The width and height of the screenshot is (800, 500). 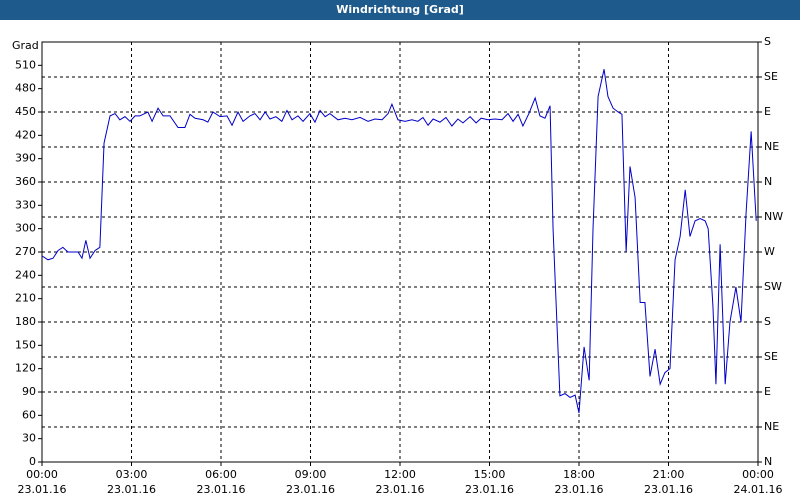 I want to click on y2-tick-label: W, so click(x=769, y=251).